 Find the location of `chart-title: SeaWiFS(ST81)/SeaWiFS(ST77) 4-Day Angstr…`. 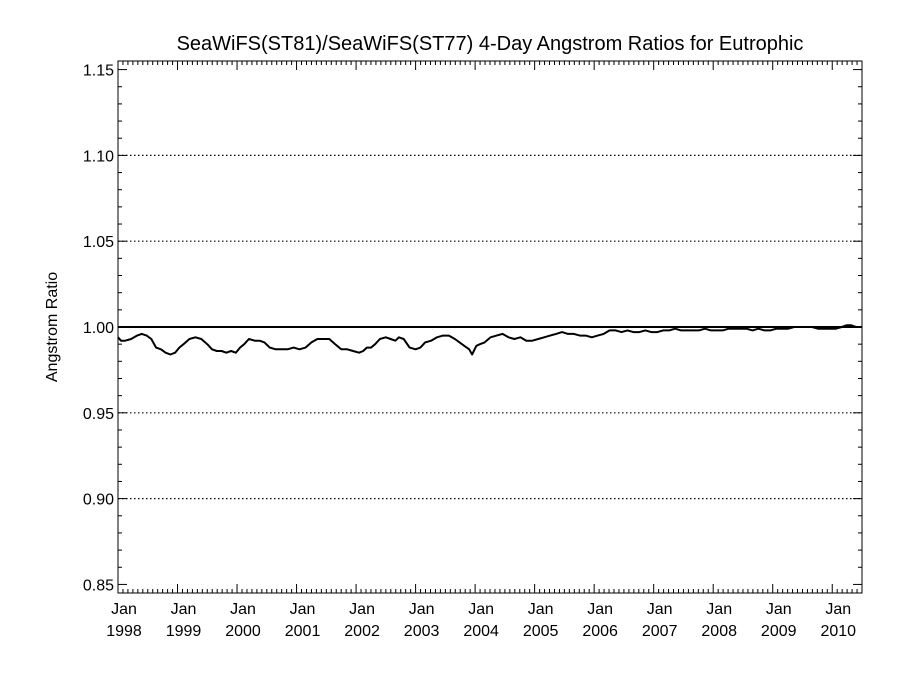

chart-title: SeaWiFS(ST81)/SeaWiFS(ST77) 4-Day Angstr… is located at coordinates (490, 44).